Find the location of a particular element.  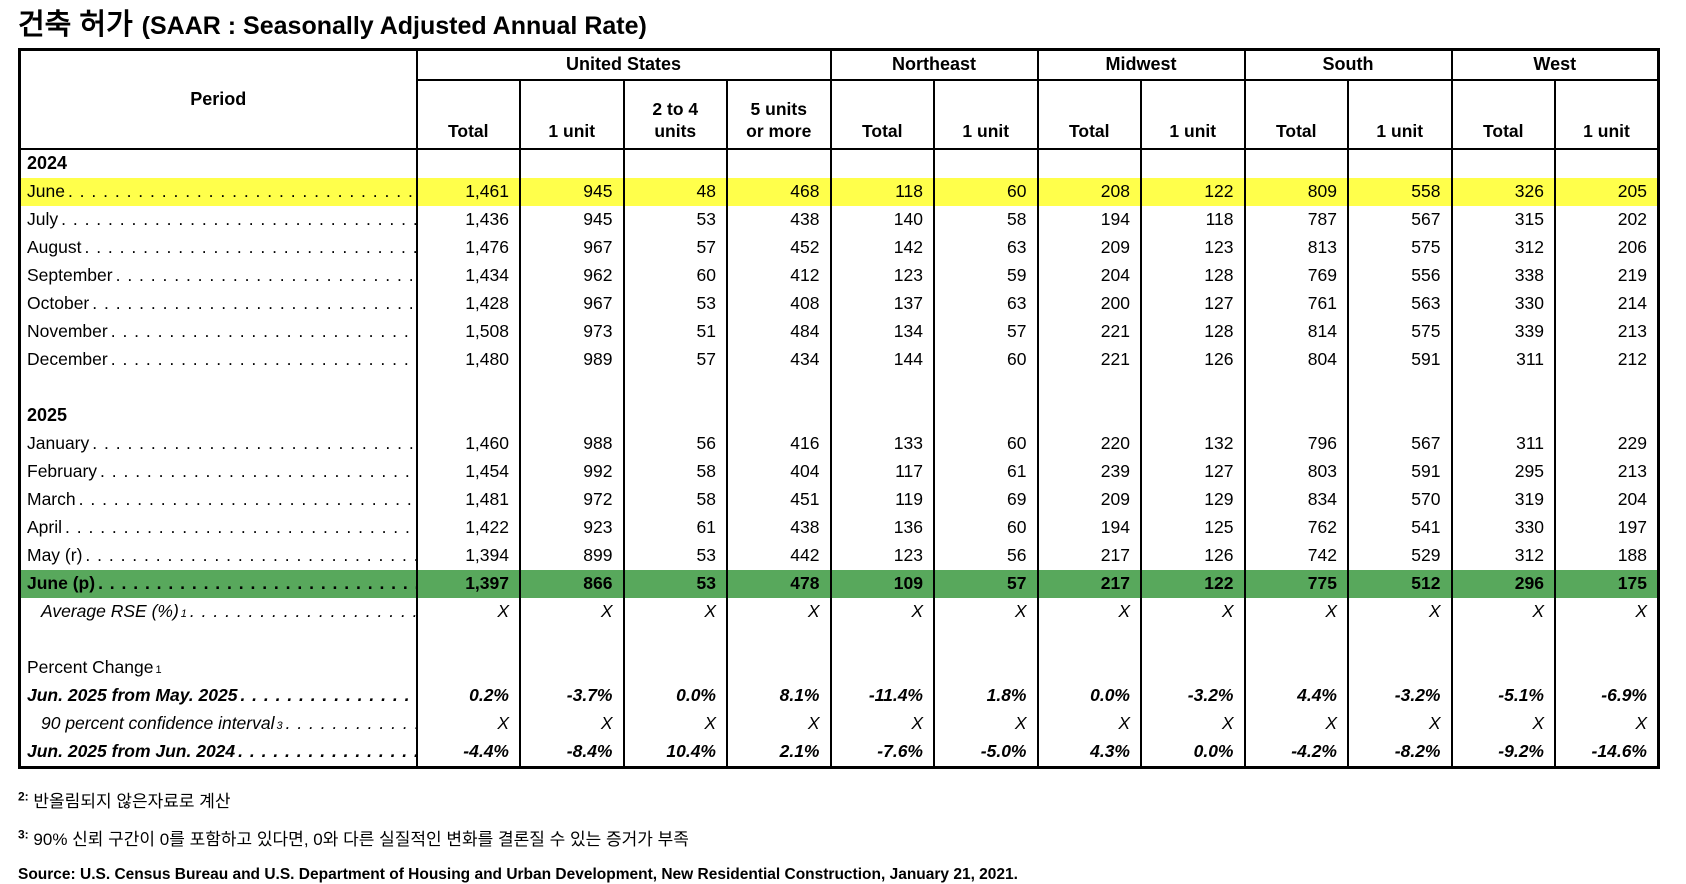

value-cell: -5.0% is located at coordinates (986, 752).